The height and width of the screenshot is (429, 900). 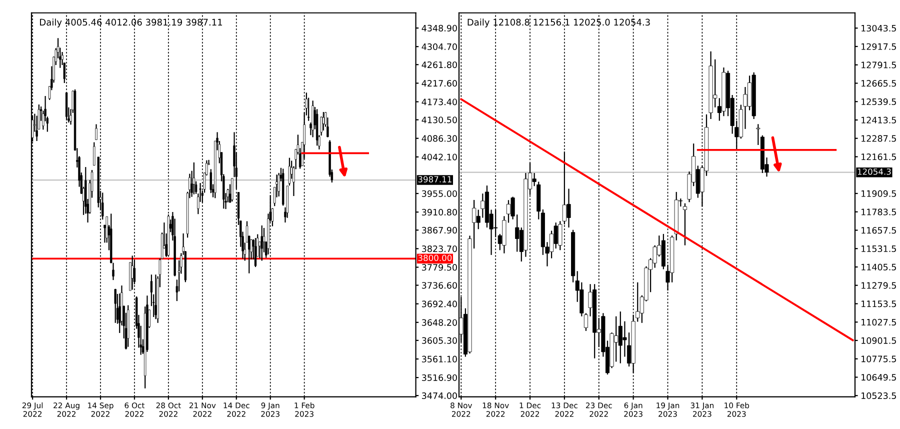 I want to click on y-tick-label: 12161.5, so click(x=879, y=157).